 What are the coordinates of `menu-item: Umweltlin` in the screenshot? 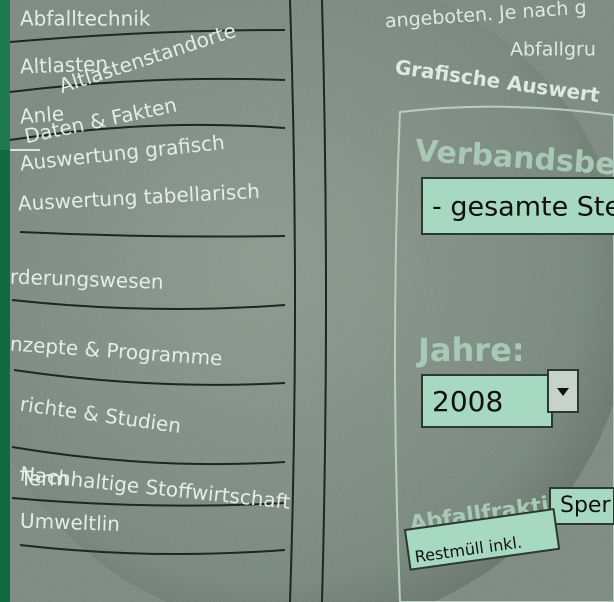 It's located at (70, 522).